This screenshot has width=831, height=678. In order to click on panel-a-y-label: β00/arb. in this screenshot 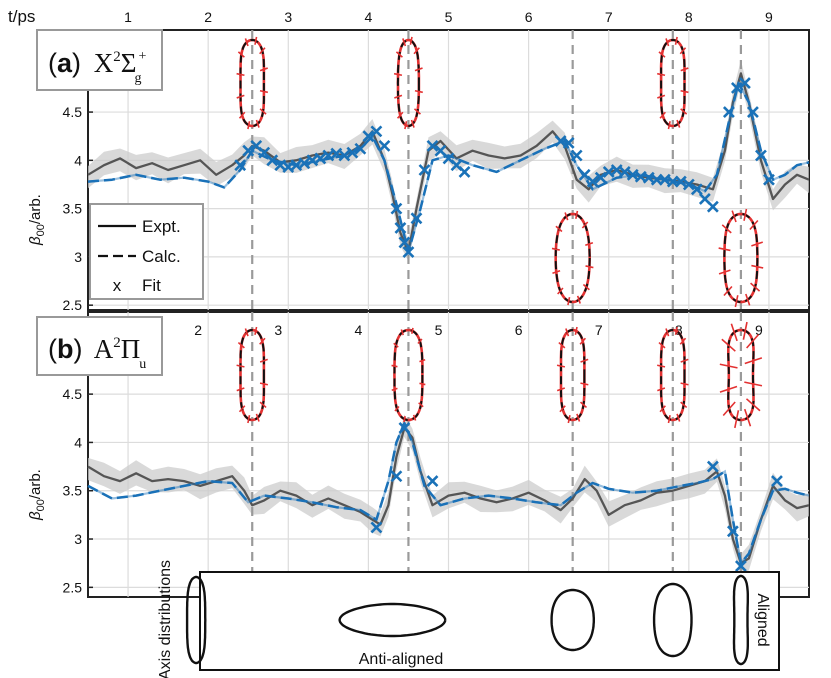, I will do `click(37, 220)`.